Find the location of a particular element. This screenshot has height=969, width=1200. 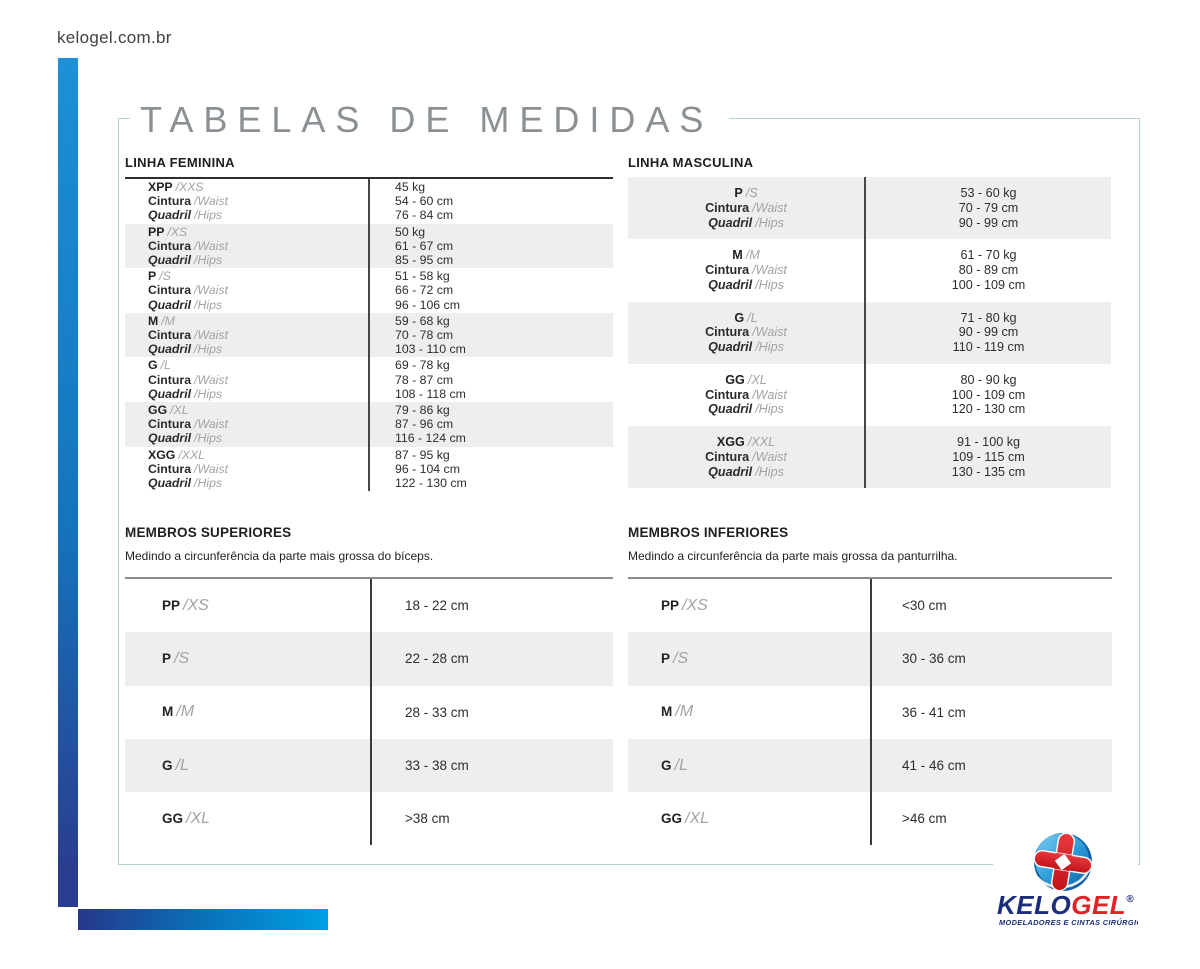

size-label-cell: GG/XL is located at coordinates (750, 819).